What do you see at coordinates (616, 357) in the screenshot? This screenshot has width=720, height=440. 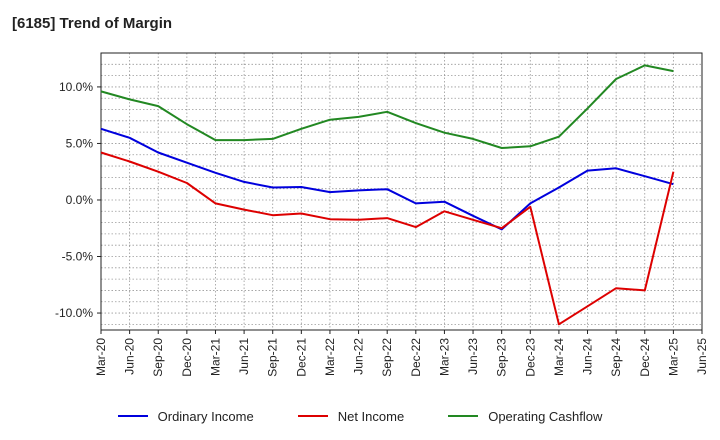 I see `x-tick-label: Sep-24` at bounding box center [616, 357].